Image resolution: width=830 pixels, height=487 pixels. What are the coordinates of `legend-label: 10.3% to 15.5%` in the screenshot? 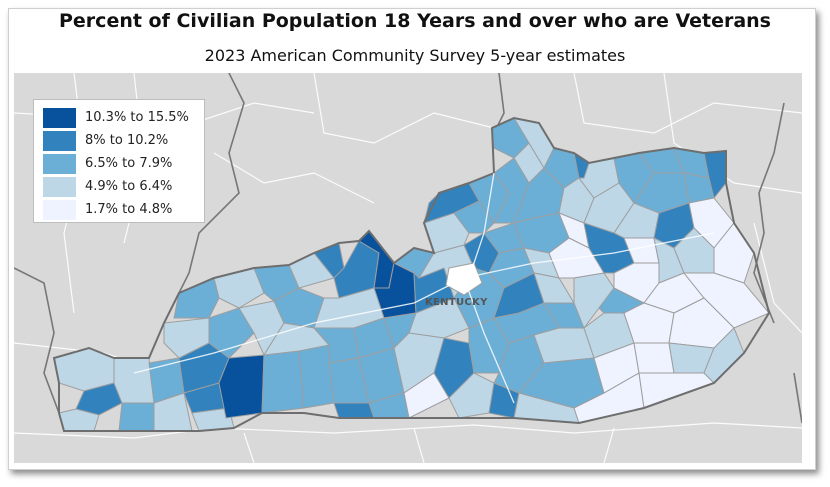 It's located at (137, 117).